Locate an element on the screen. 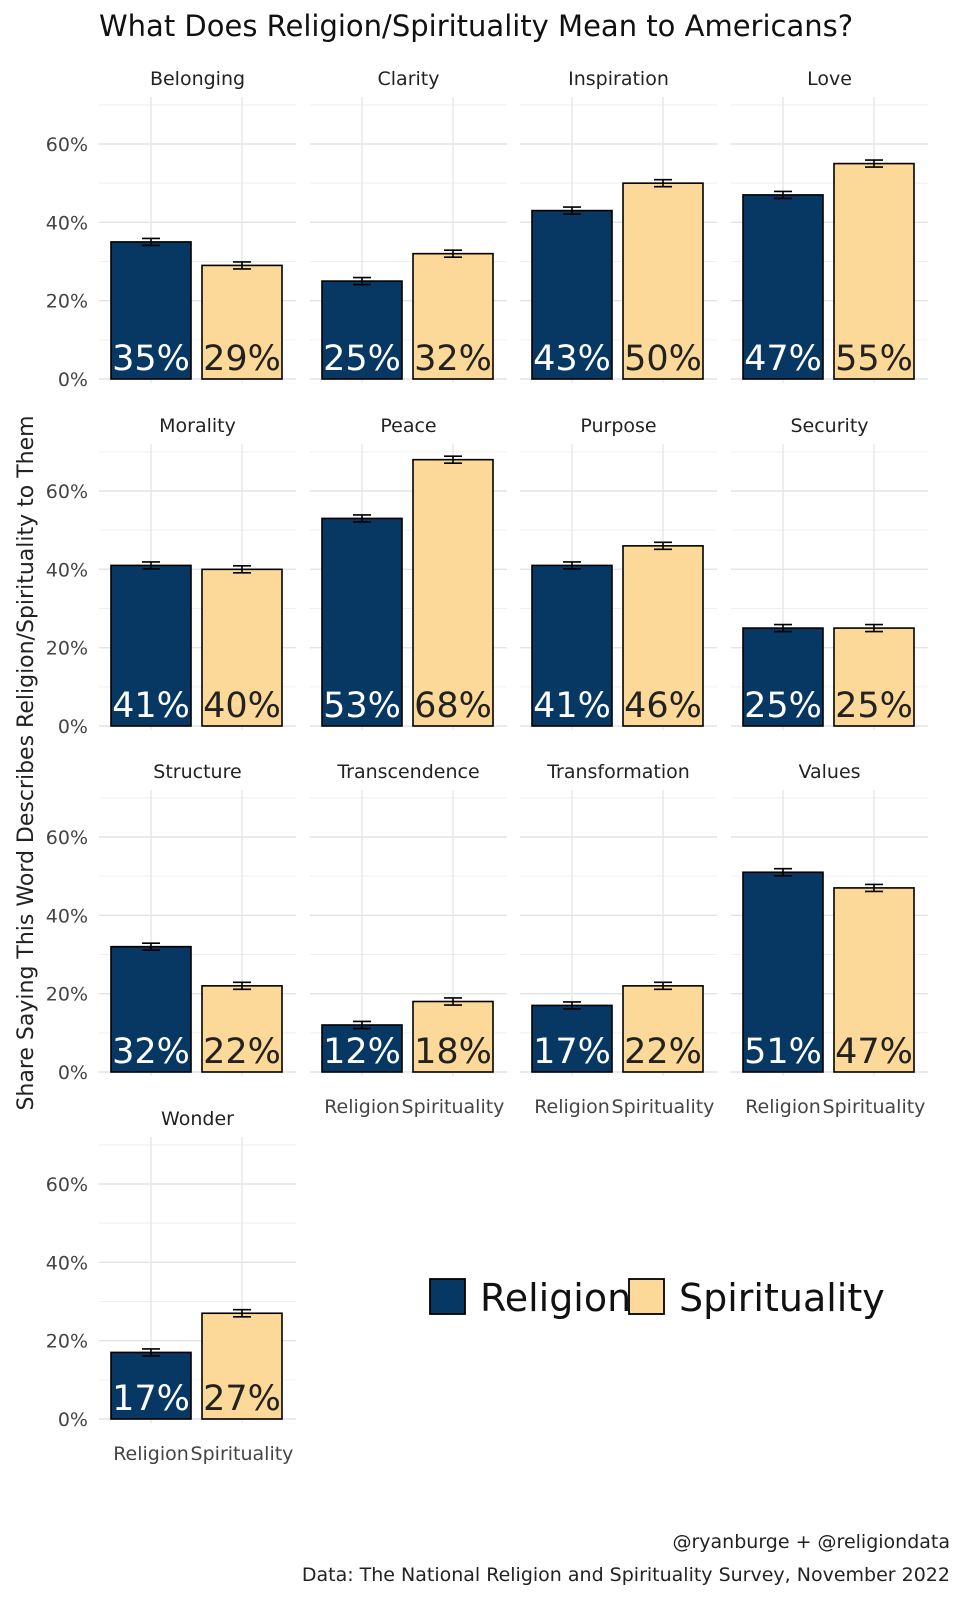 The height and width of the screenshot is (1600, 960). legend-label-religion: Religion is located at coordinates (555, 1298).